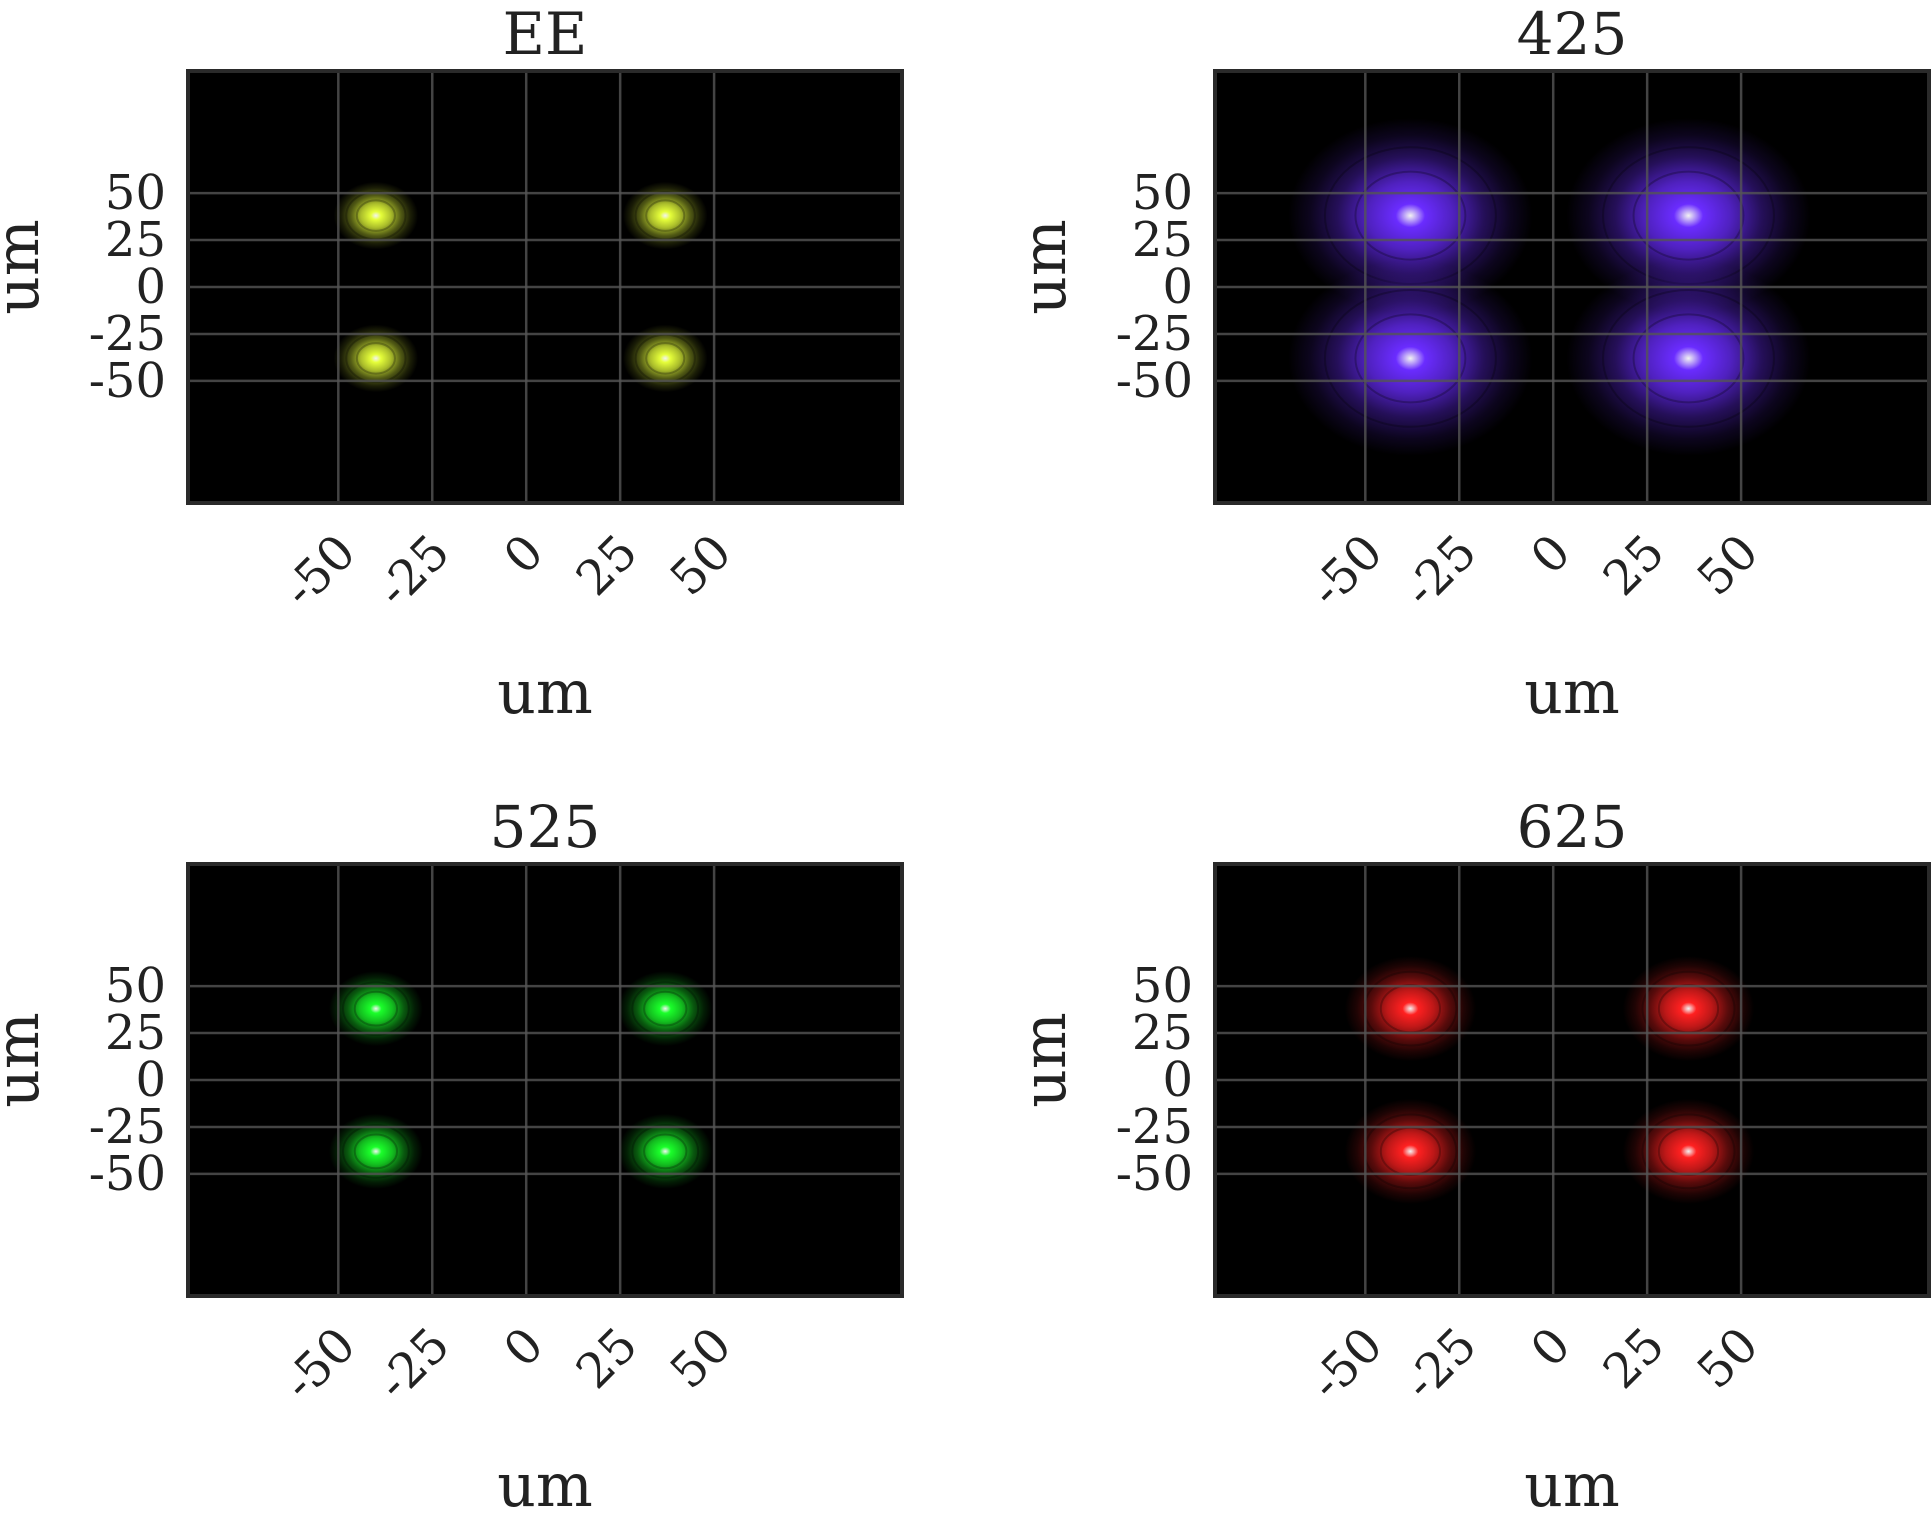  Describe the element at coordinates (1572, 34) in the screenshot. I see `chart-title: 425` at that location.